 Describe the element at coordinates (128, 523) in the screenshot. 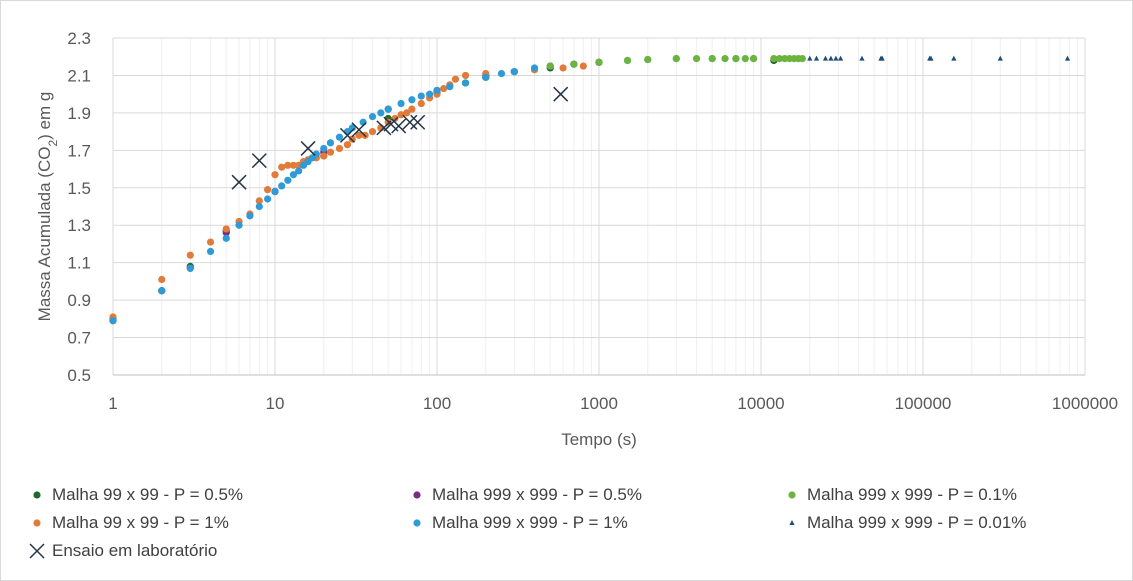

I see `legend-item: Malha 99 x 99 - P = 1%` at that location.